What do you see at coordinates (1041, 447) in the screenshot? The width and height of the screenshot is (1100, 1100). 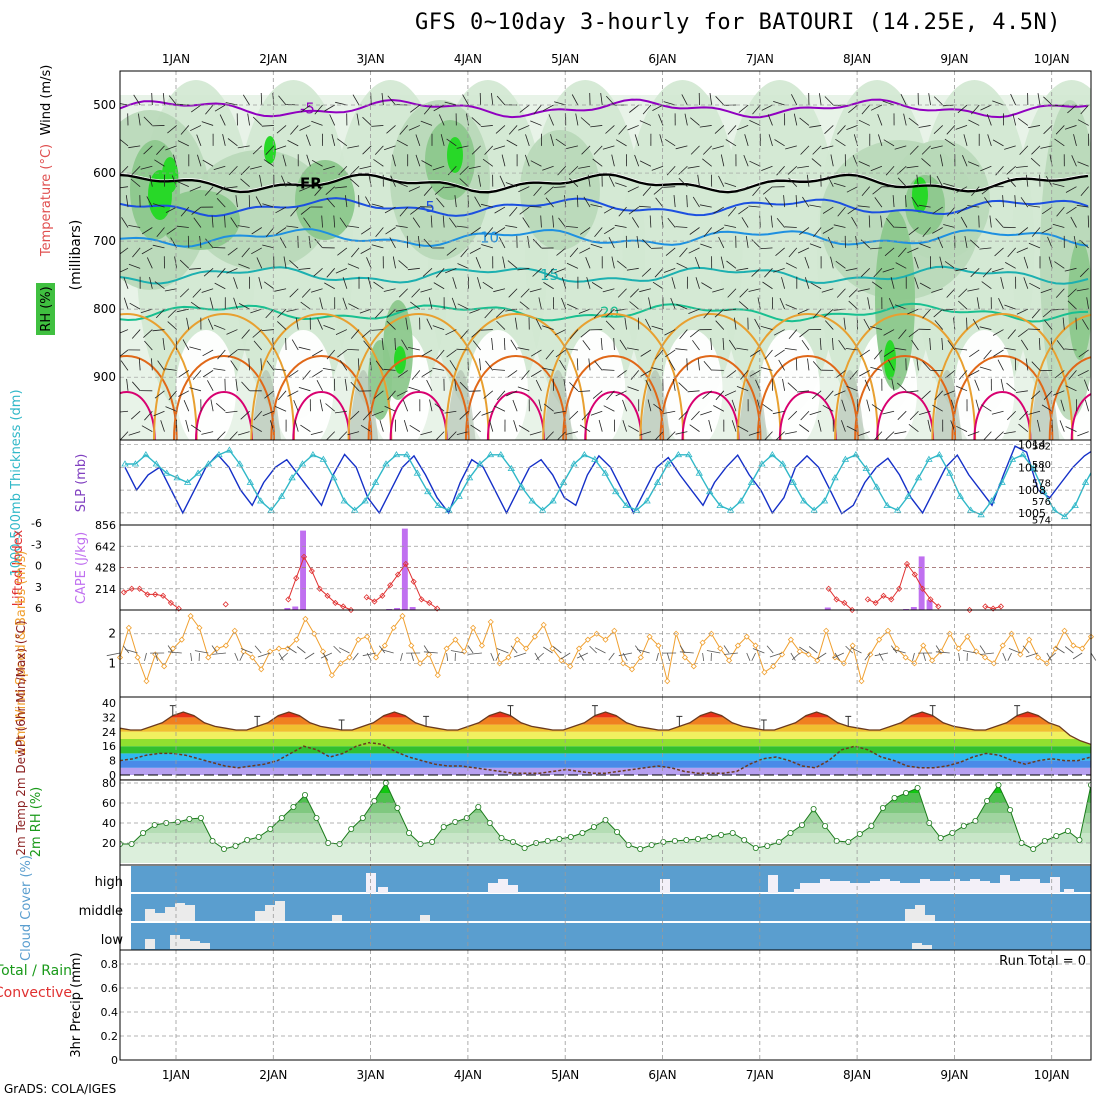 I see `thickness-tick: 582` at bounding box center [1041, 447].